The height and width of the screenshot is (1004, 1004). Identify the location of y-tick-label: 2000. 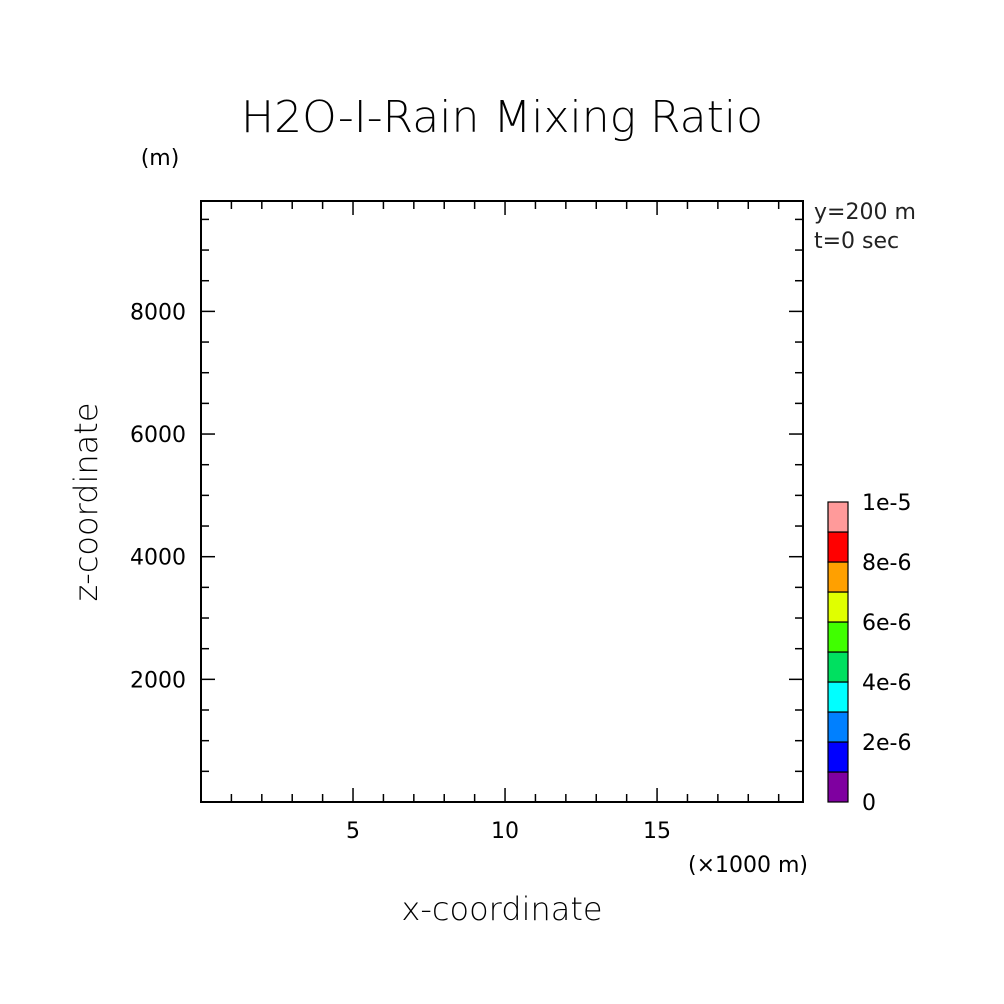
(158, 680).